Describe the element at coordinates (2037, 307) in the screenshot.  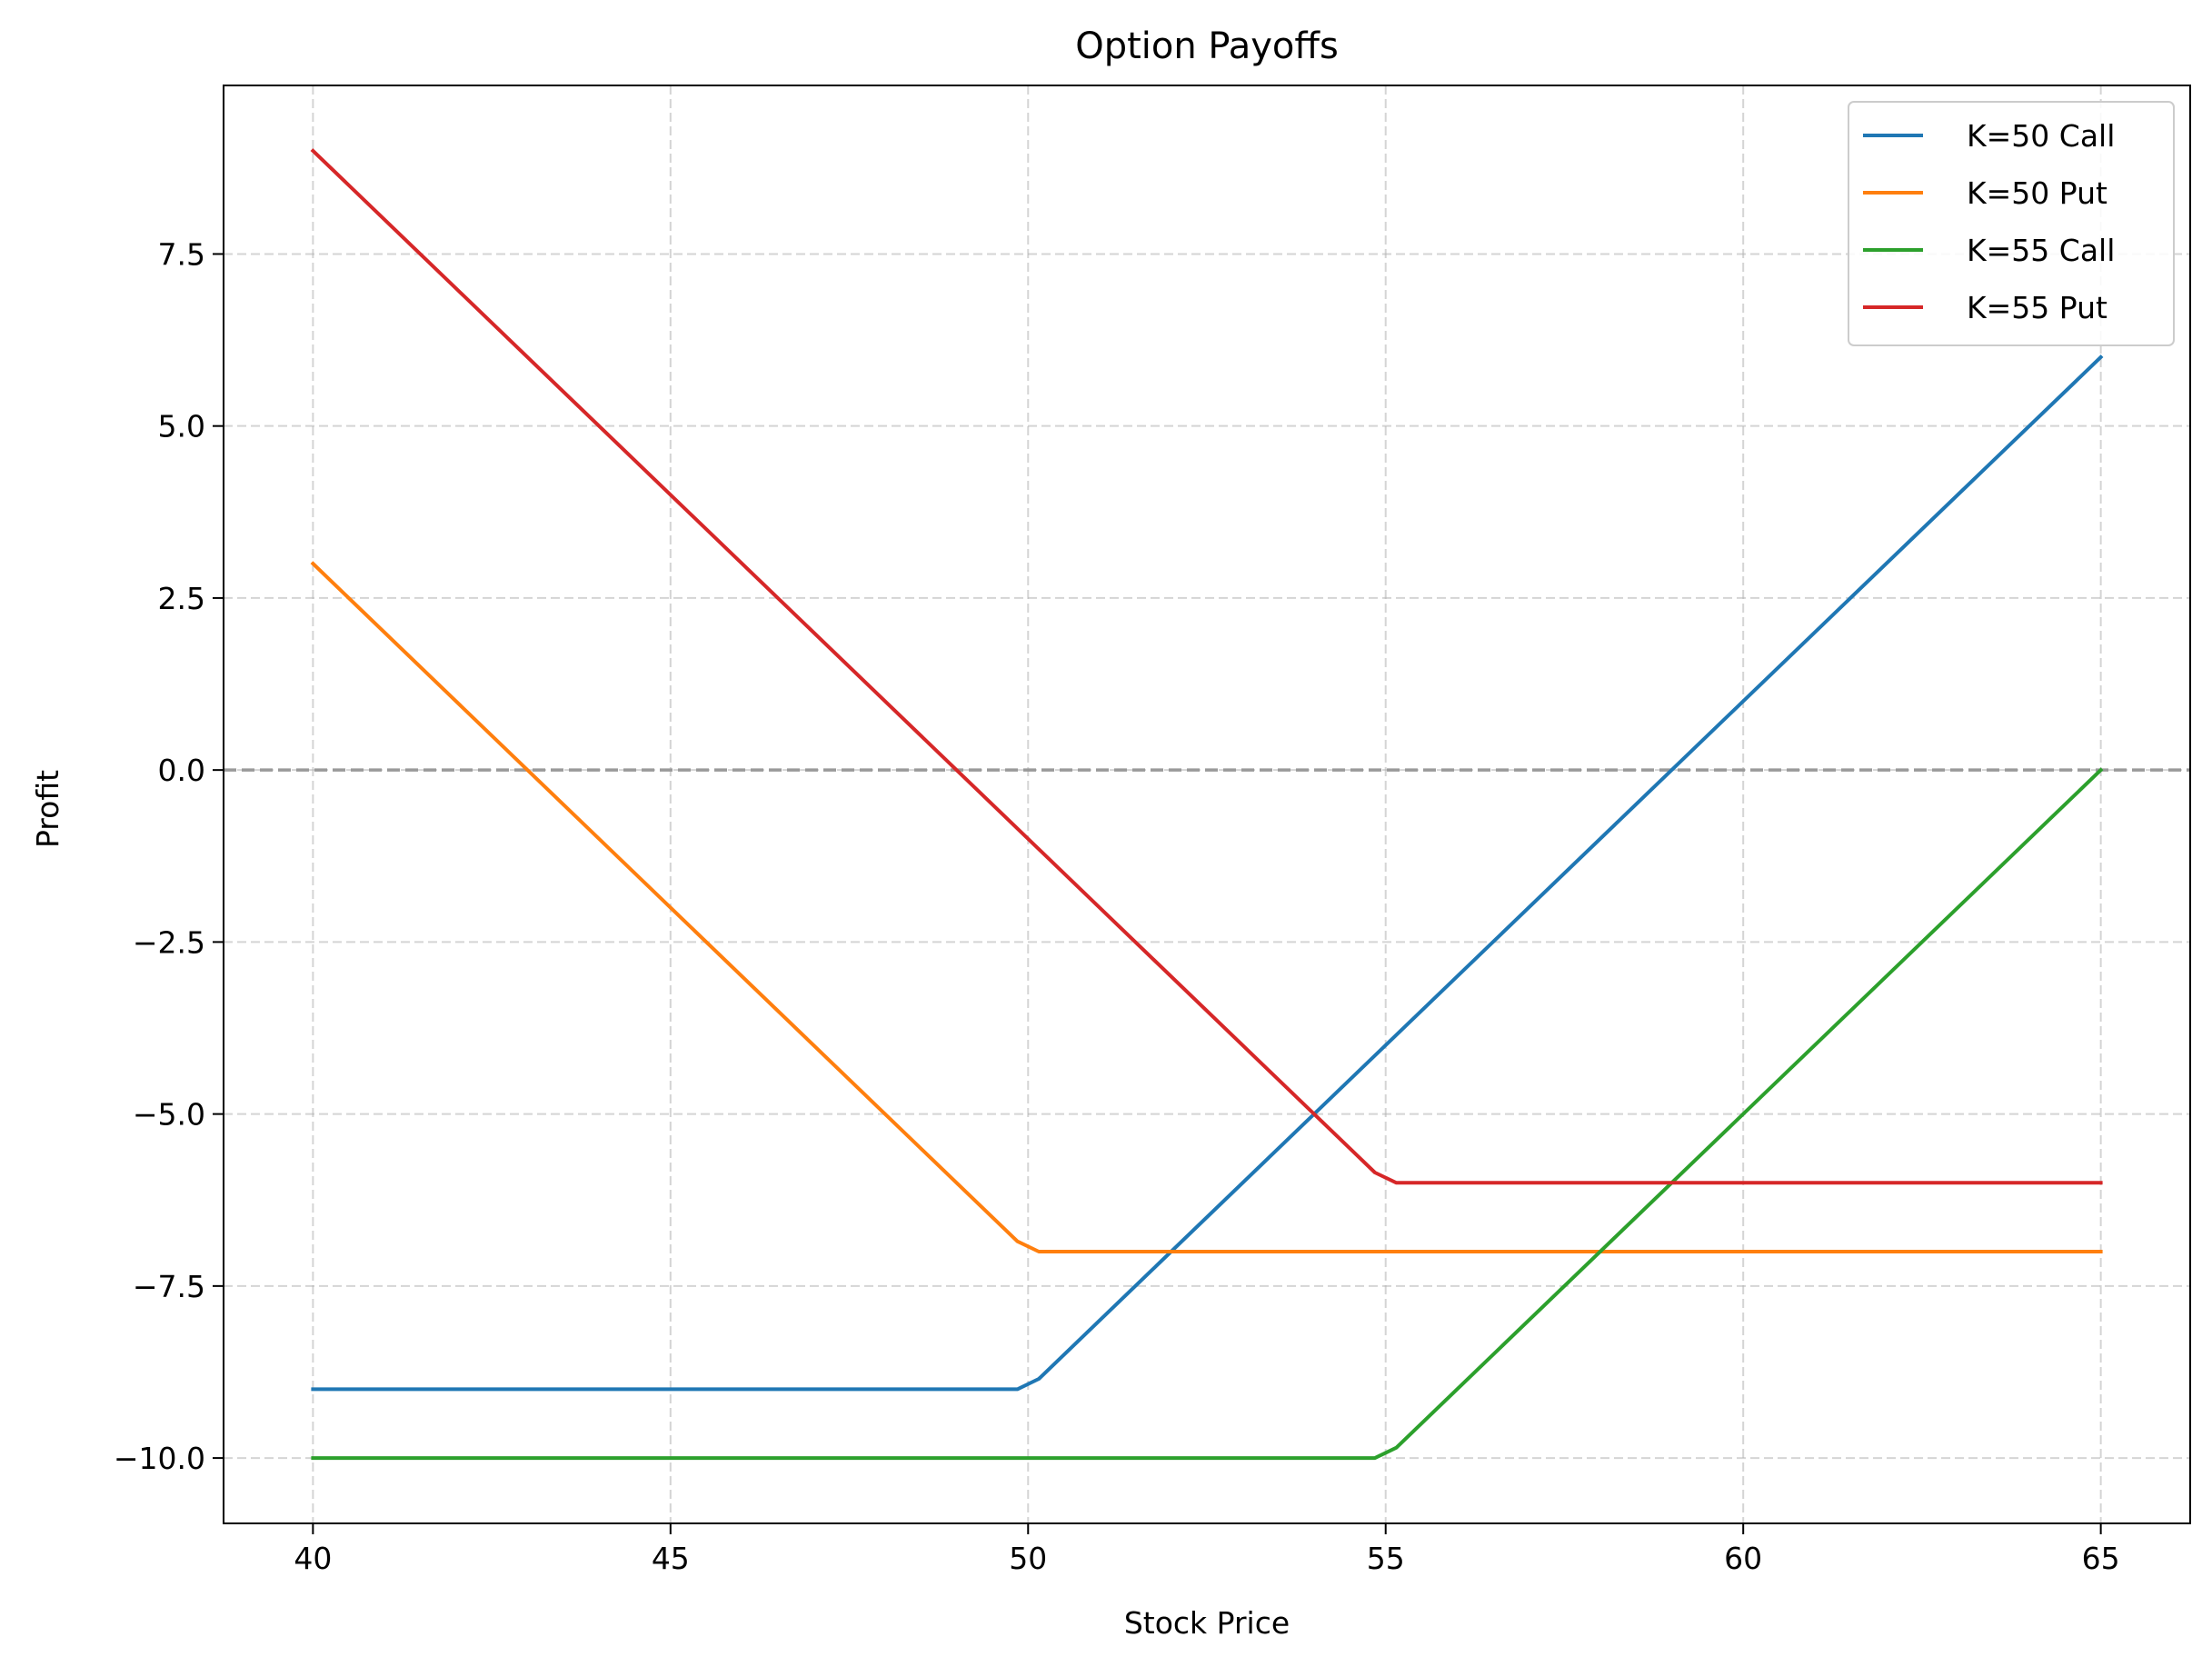
I see `legend-label: K=55 Put` at that location.